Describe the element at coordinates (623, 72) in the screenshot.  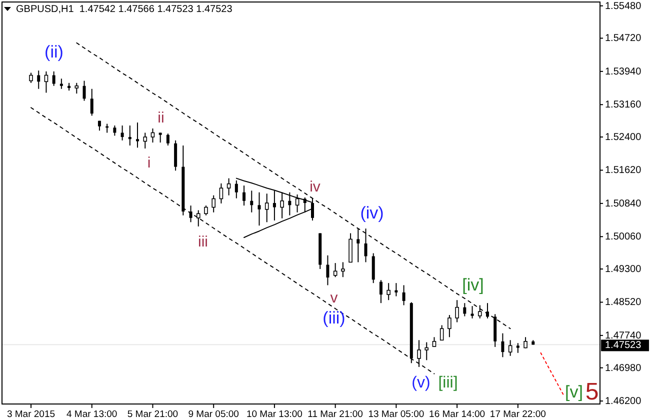
I see `y-tick-label: 1.53940` at that location.